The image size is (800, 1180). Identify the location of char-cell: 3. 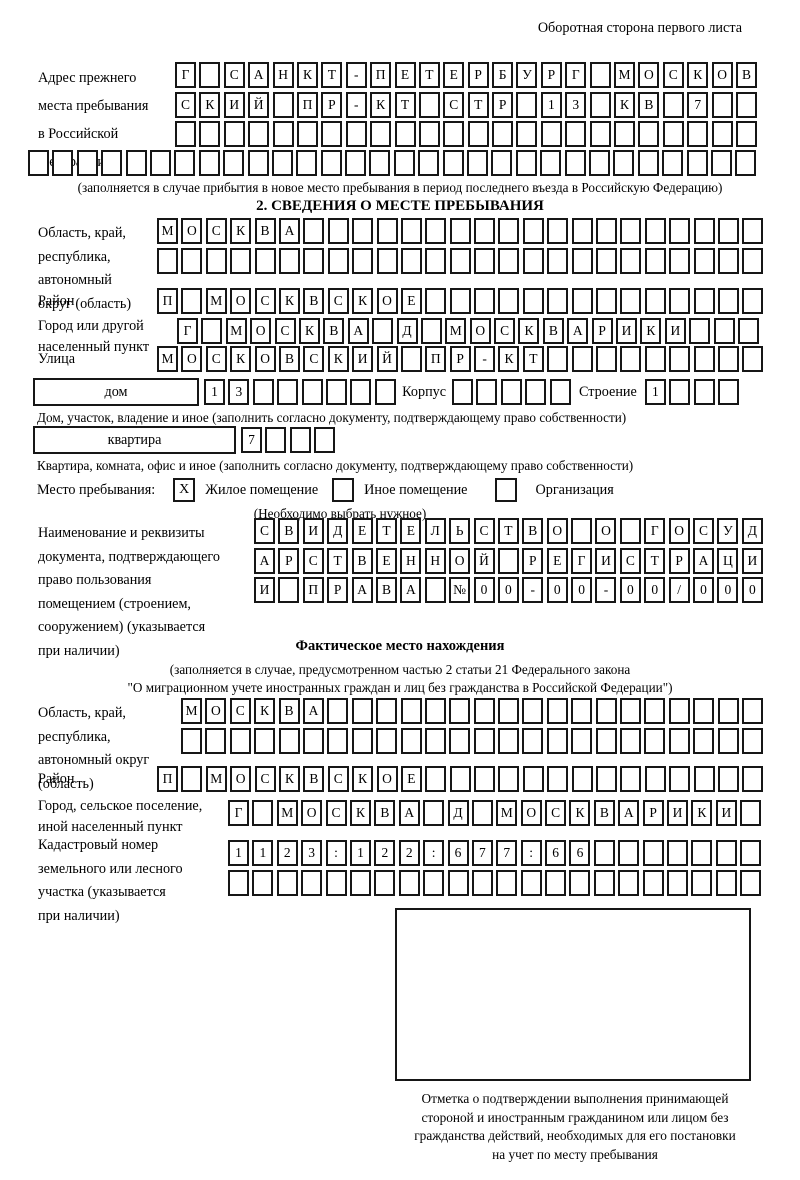
(576, 104).